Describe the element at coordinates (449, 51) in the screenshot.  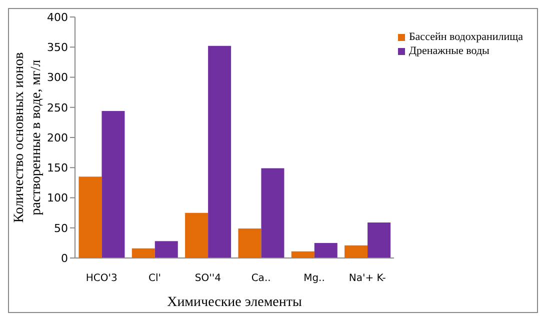
I see `legend-label: Дренажные воды` at that location.